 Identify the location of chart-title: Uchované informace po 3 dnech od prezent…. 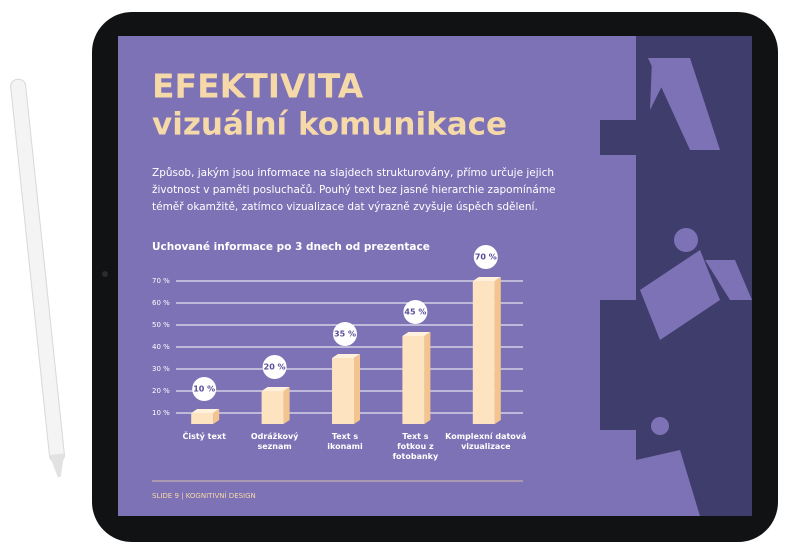
(291, 247).